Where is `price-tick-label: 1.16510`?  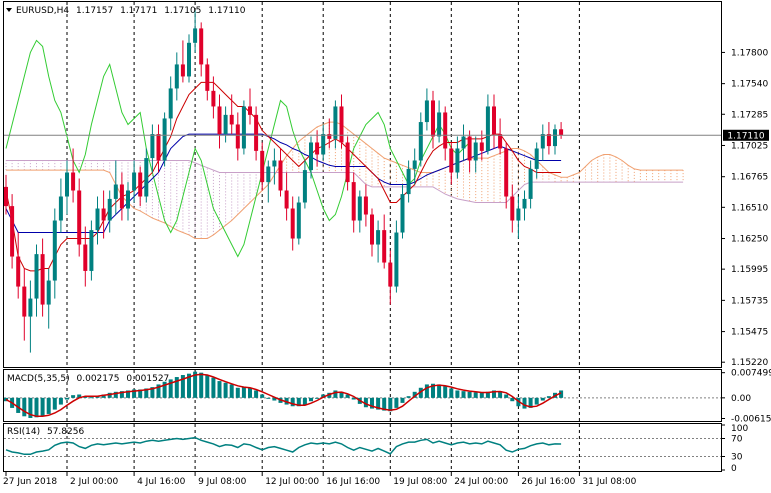 price-tick-label: 1.16510 is located at coordinates (749, 208).